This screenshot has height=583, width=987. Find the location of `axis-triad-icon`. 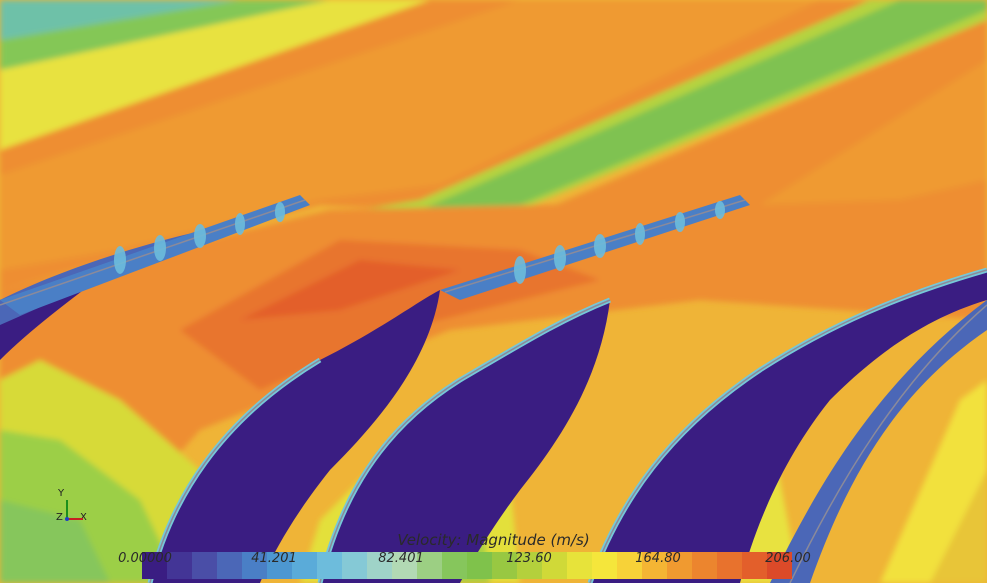

axis-triad-icon is located at coordinates (74, 510).